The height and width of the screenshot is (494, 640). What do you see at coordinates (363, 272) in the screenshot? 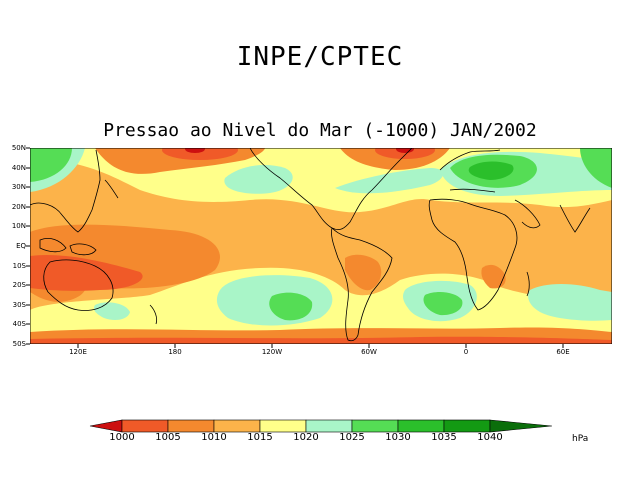
I see `field-1005-1010-south-america` at bounding box center [363, 272].